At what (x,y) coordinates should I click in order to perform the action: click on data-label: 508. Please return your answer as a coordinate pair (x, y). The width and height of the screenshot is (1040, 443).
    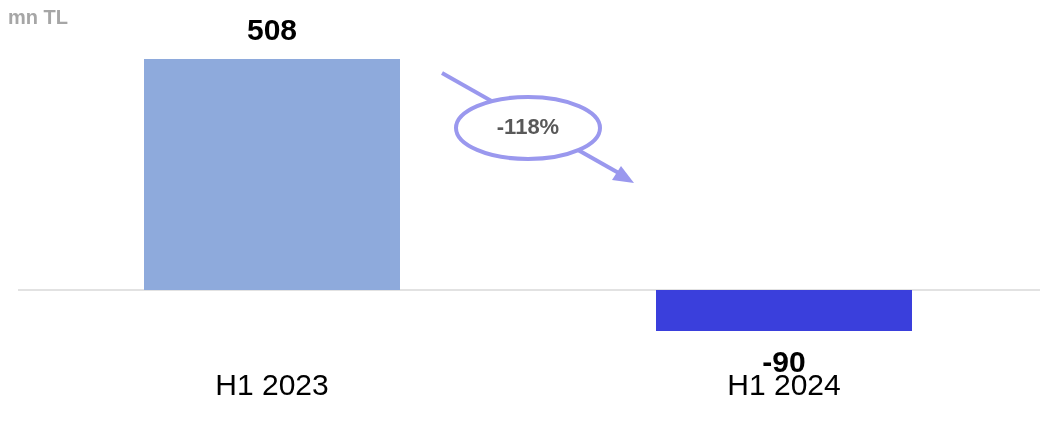
    Looking at the image, I should click on (272, 30).